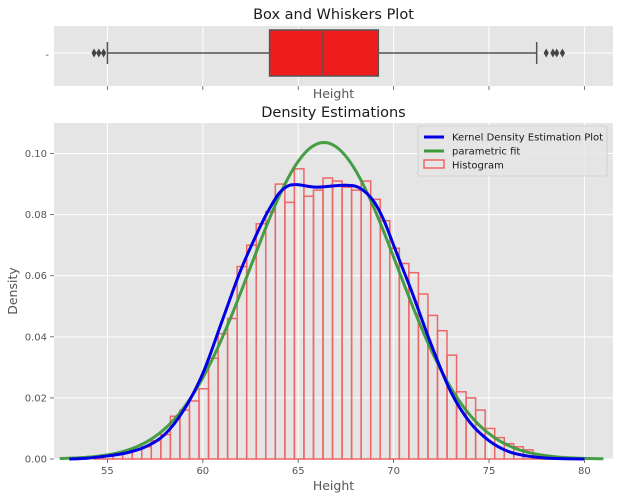  I want to click on box-plot-marks, so click(328, 53).